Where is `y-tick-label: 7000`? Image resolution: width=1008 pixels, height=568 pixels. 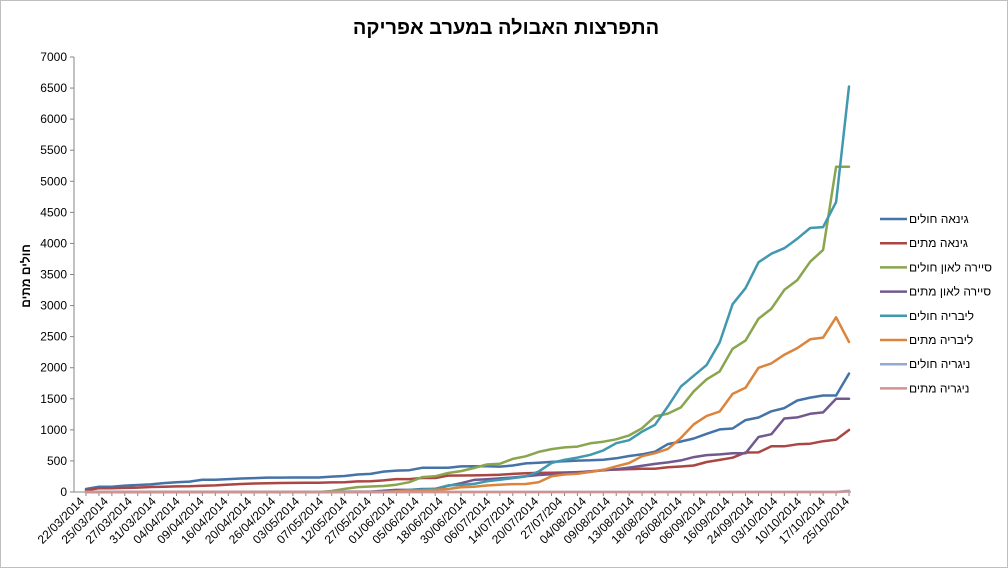 y-tick-label: 7000 is located at coordinates (53, 57).